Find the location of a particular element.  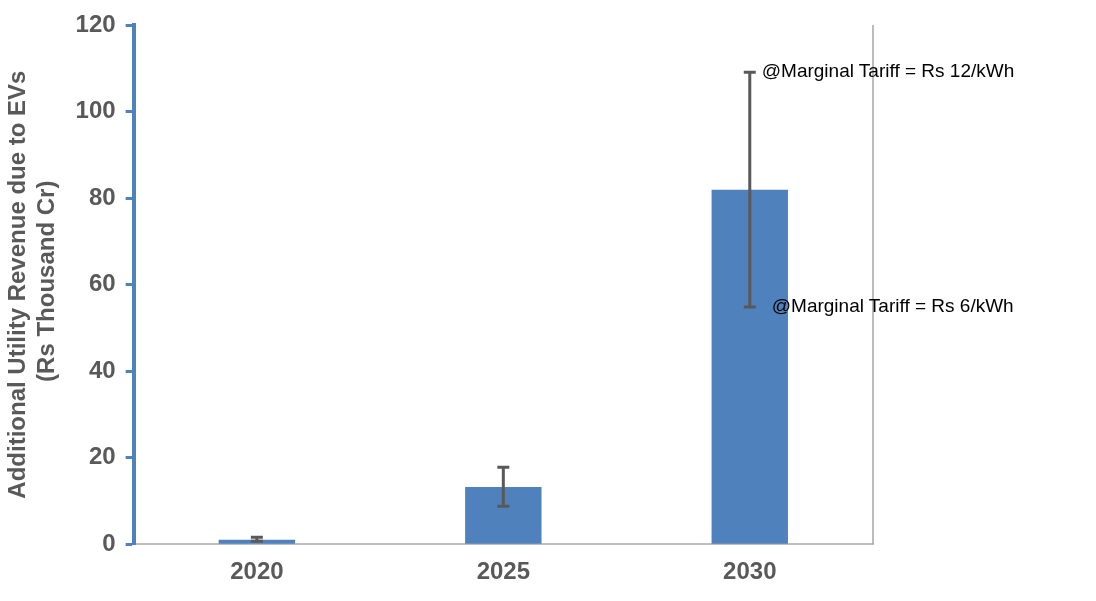

x-tick-label: 2020 is located at coordinates (257, 571).